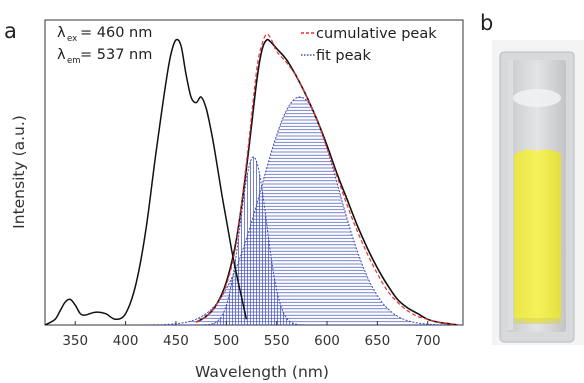 The width and height of the screenshot is (584, 383). I want to click on x-axis-title: Wavelength (nm), so click(262, 372).